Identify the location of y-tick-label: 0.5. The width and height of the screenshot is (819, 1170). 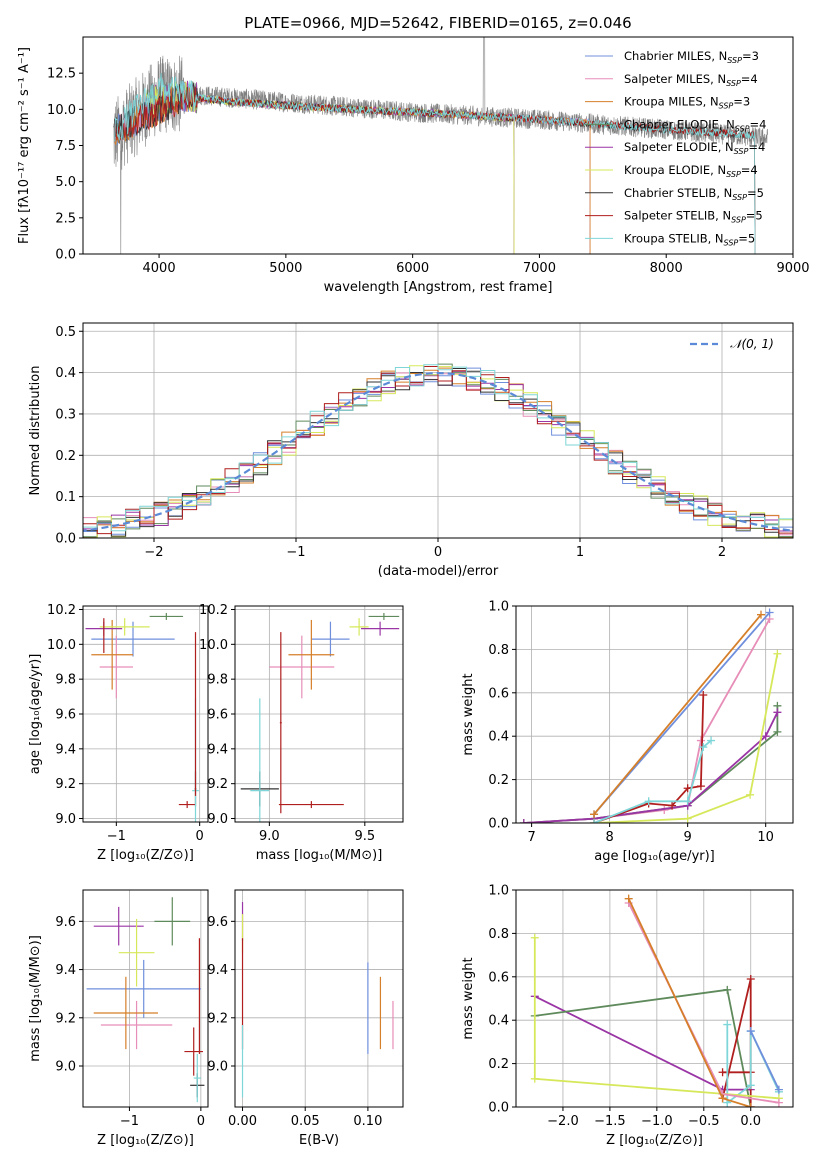
(65, 332).